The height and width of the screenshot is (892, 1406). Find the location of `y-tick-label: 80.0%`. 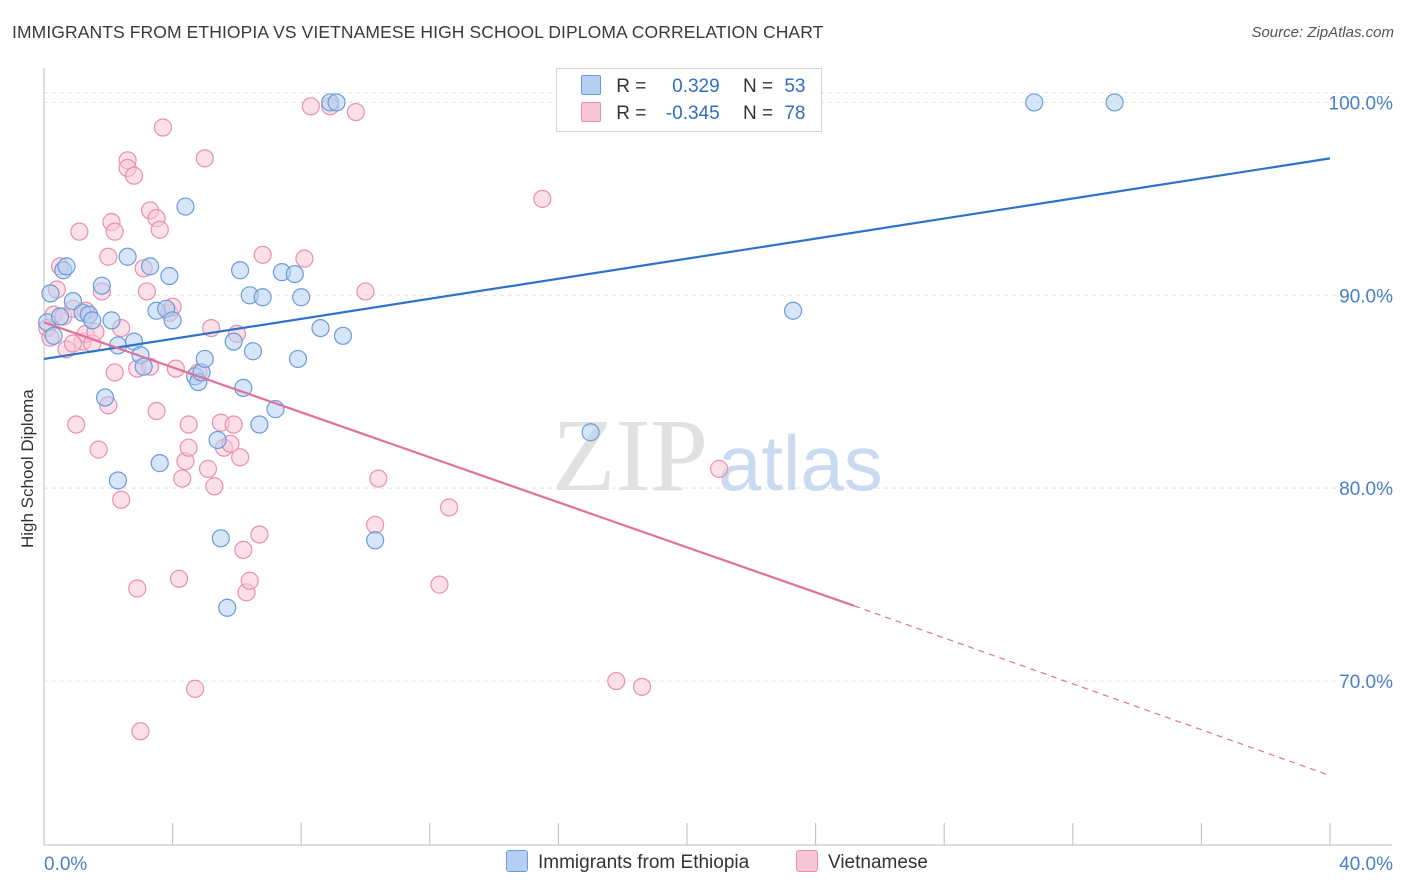

y-tick-label: 80.0% is located at coordinates (1366, 489).